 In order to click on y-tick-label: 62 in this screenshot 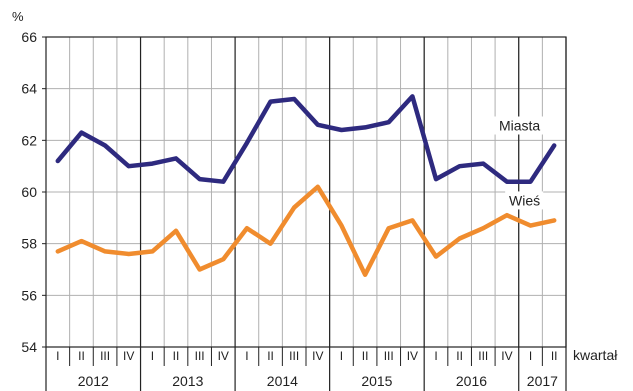, I will do `click(29, 140)`.